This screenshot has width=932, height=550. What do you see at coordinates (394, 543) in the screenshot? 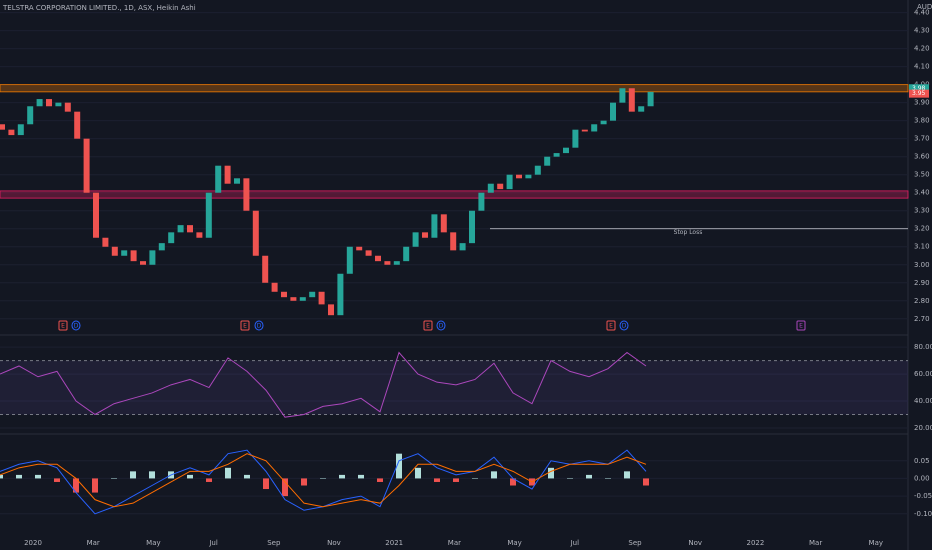
I see `x-tick-label: 2021` at bounding box center [394, 543].